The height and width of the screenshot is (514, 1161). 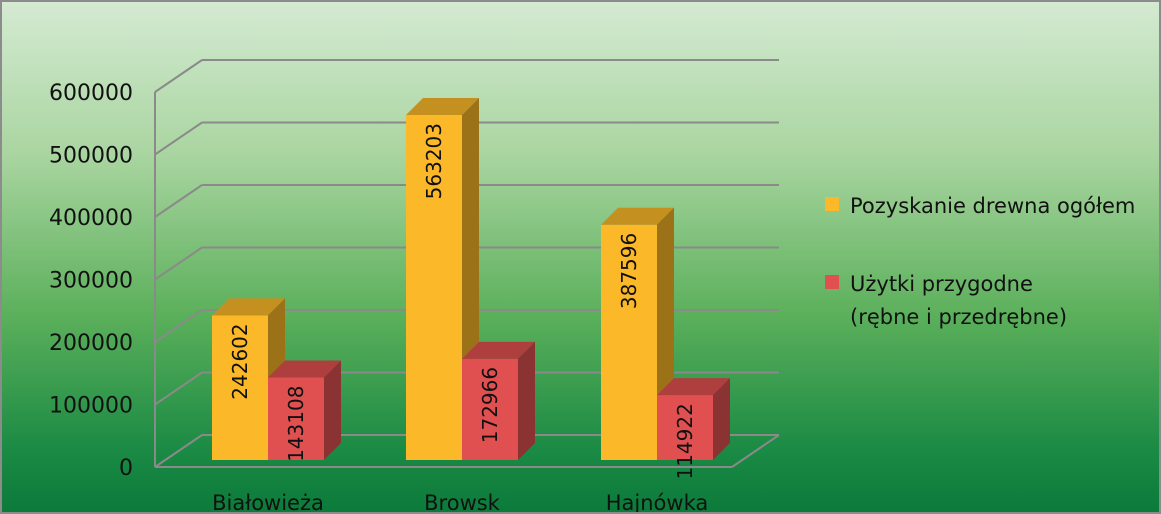 What do you see at coordinates (91, 281) in the screenshot?
I see `y-tick-label: 300000` at bounding box center [91, 281].